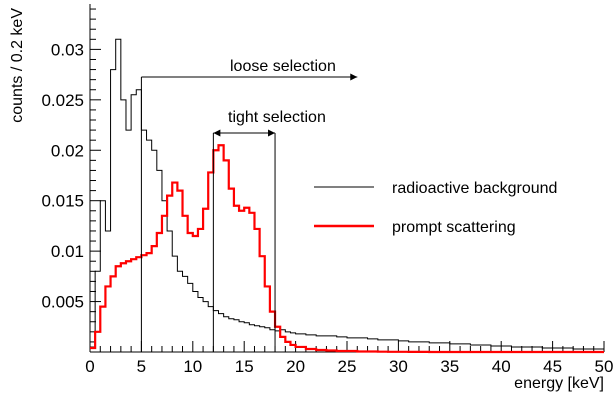  Describe the element at coordinates (295, 366) in the screenshot. I see `x-tick-label: 20` at that location.